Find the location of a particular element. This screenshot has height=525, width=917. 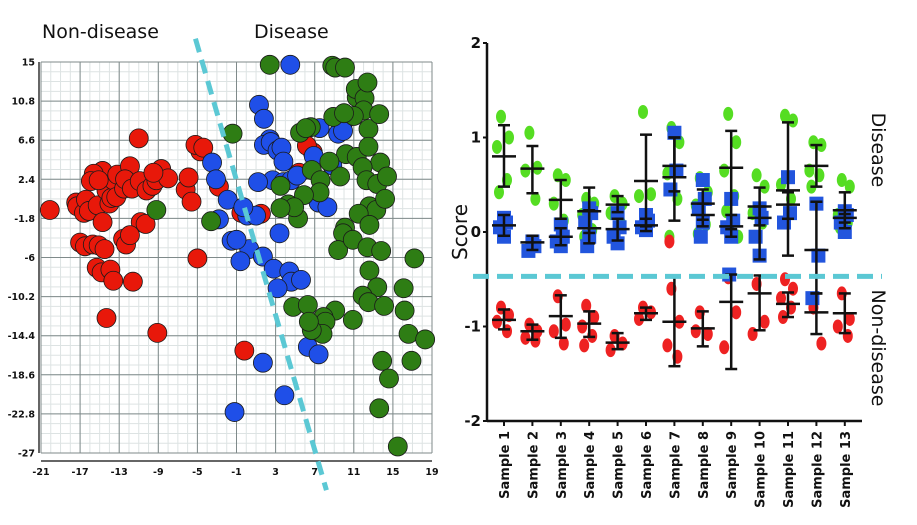

y-tick-label: 2.4 is located at coordinates (26, 180).